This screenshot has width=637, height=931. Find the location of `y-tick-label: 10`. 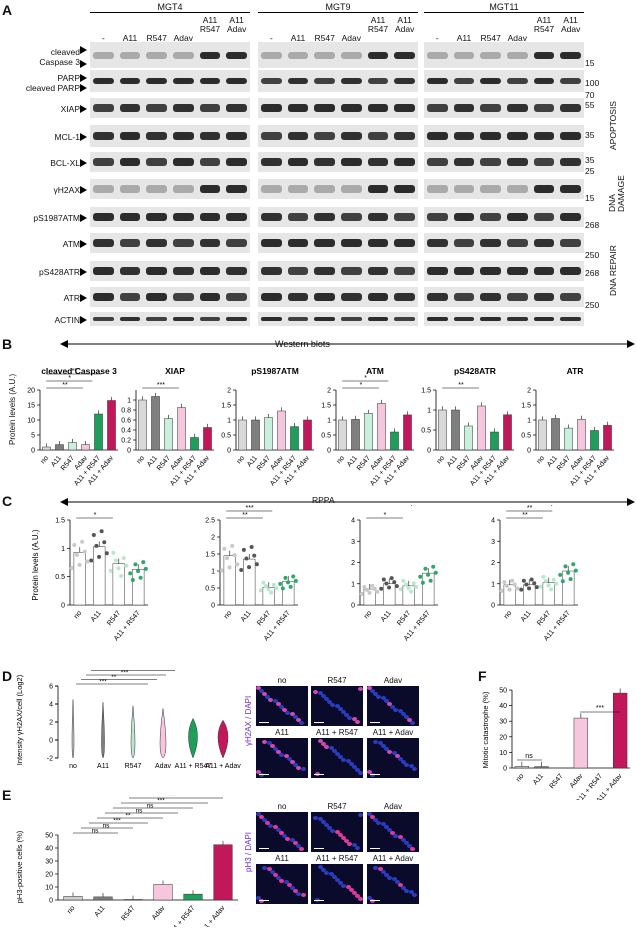

y-tick-label: 10 is located at coordinates (49, 888).